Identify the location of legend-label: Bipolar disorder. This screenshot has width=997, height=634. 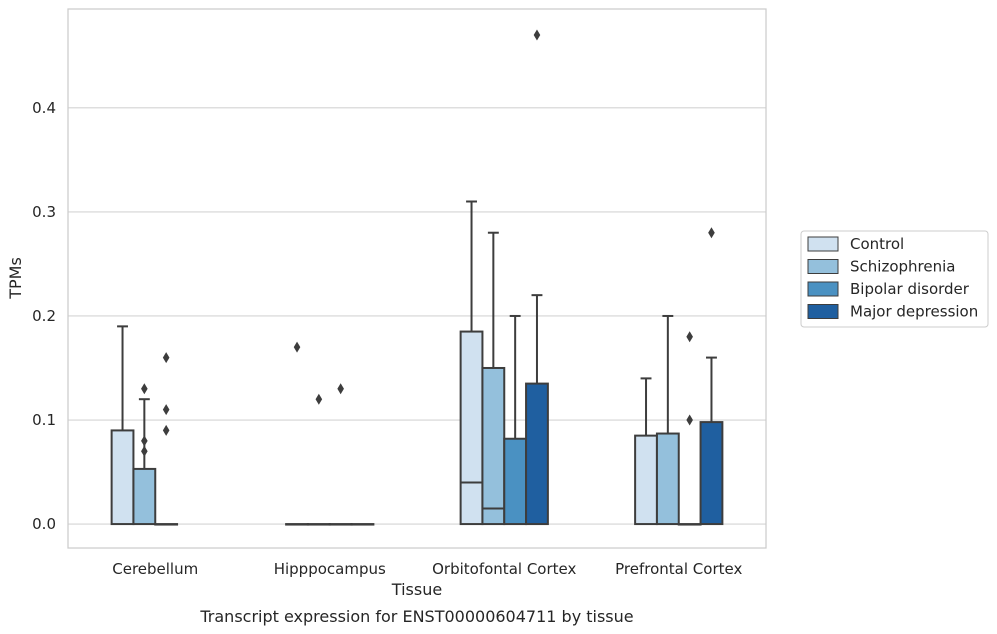
(910, 289).